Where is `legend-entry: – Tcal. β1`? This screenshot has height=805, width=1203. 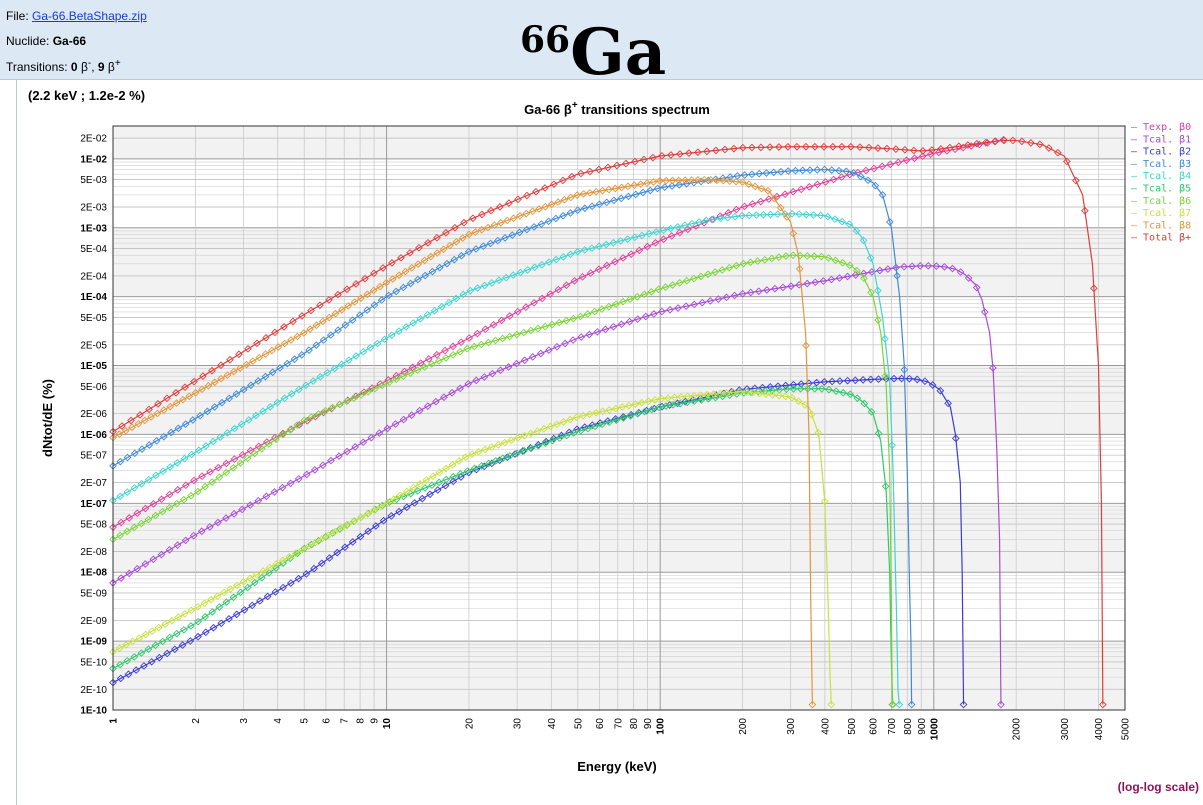 legend-entry: – Tcal. β1 is located at coordinates (1161, 139).